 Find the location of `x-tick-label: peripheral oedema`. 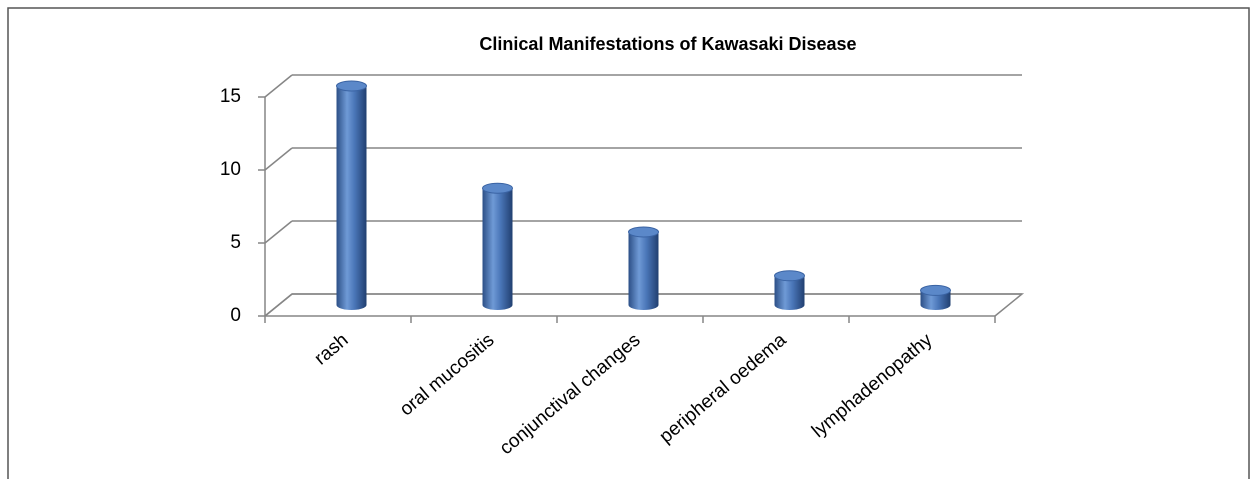

x-tick-label: peripheral oedema is located at coordinates (723, 388).